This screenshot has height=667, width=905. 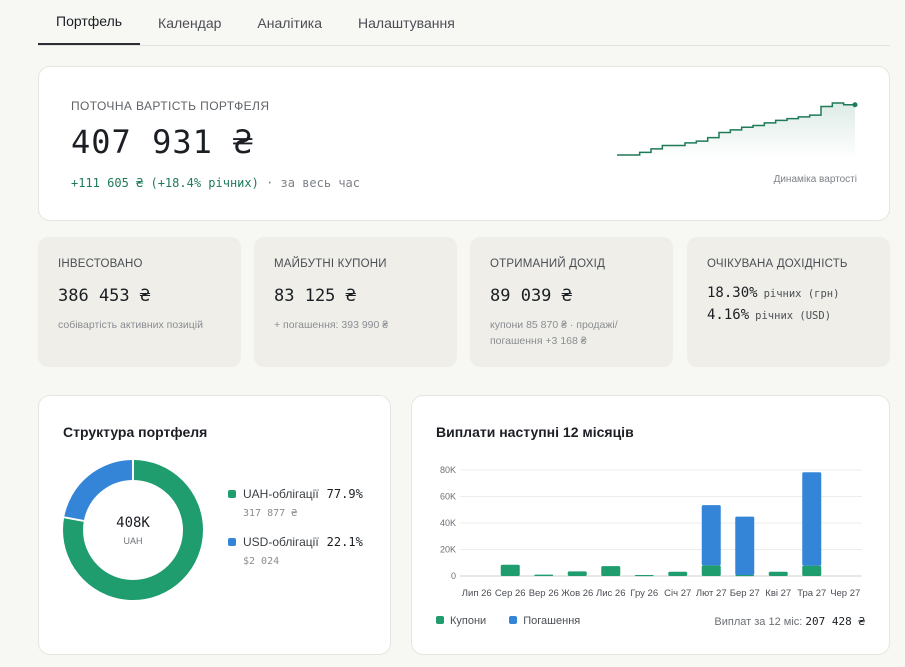 What do you see at coordinates (711, 593) in the screenshot?
I see `x-tick-label: Лют 27` at bounding box center [711, 593].